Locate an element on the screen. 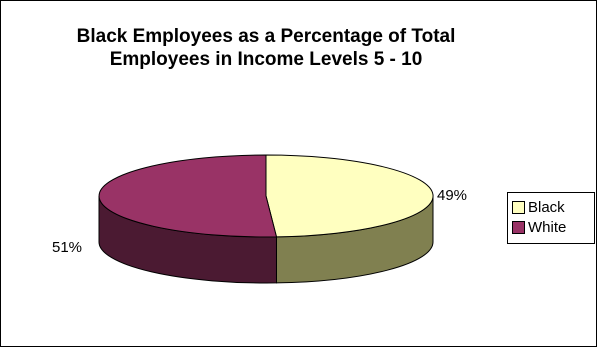 This screenshot has width=597, height=347. legend-item-black: Black is located at coordinates (553, 207).